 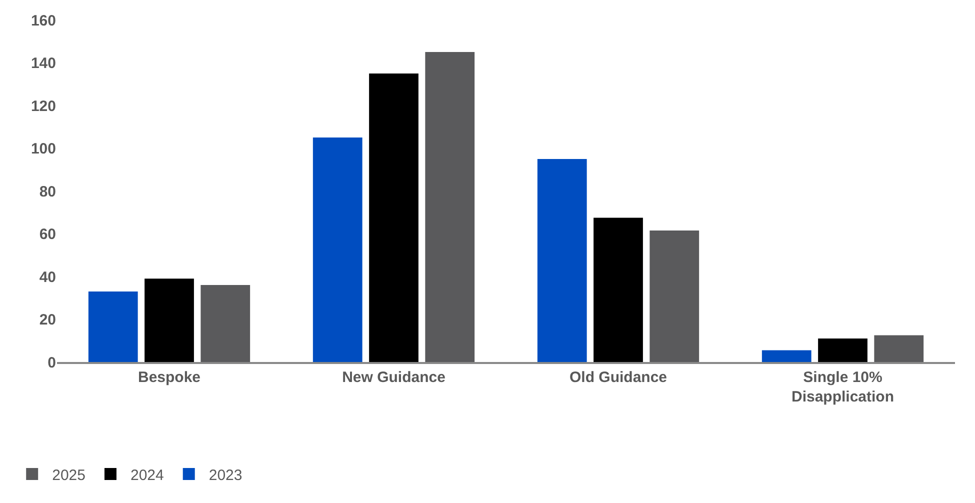 I want to click on legend-label: 2025, so click(x=69, y=475).